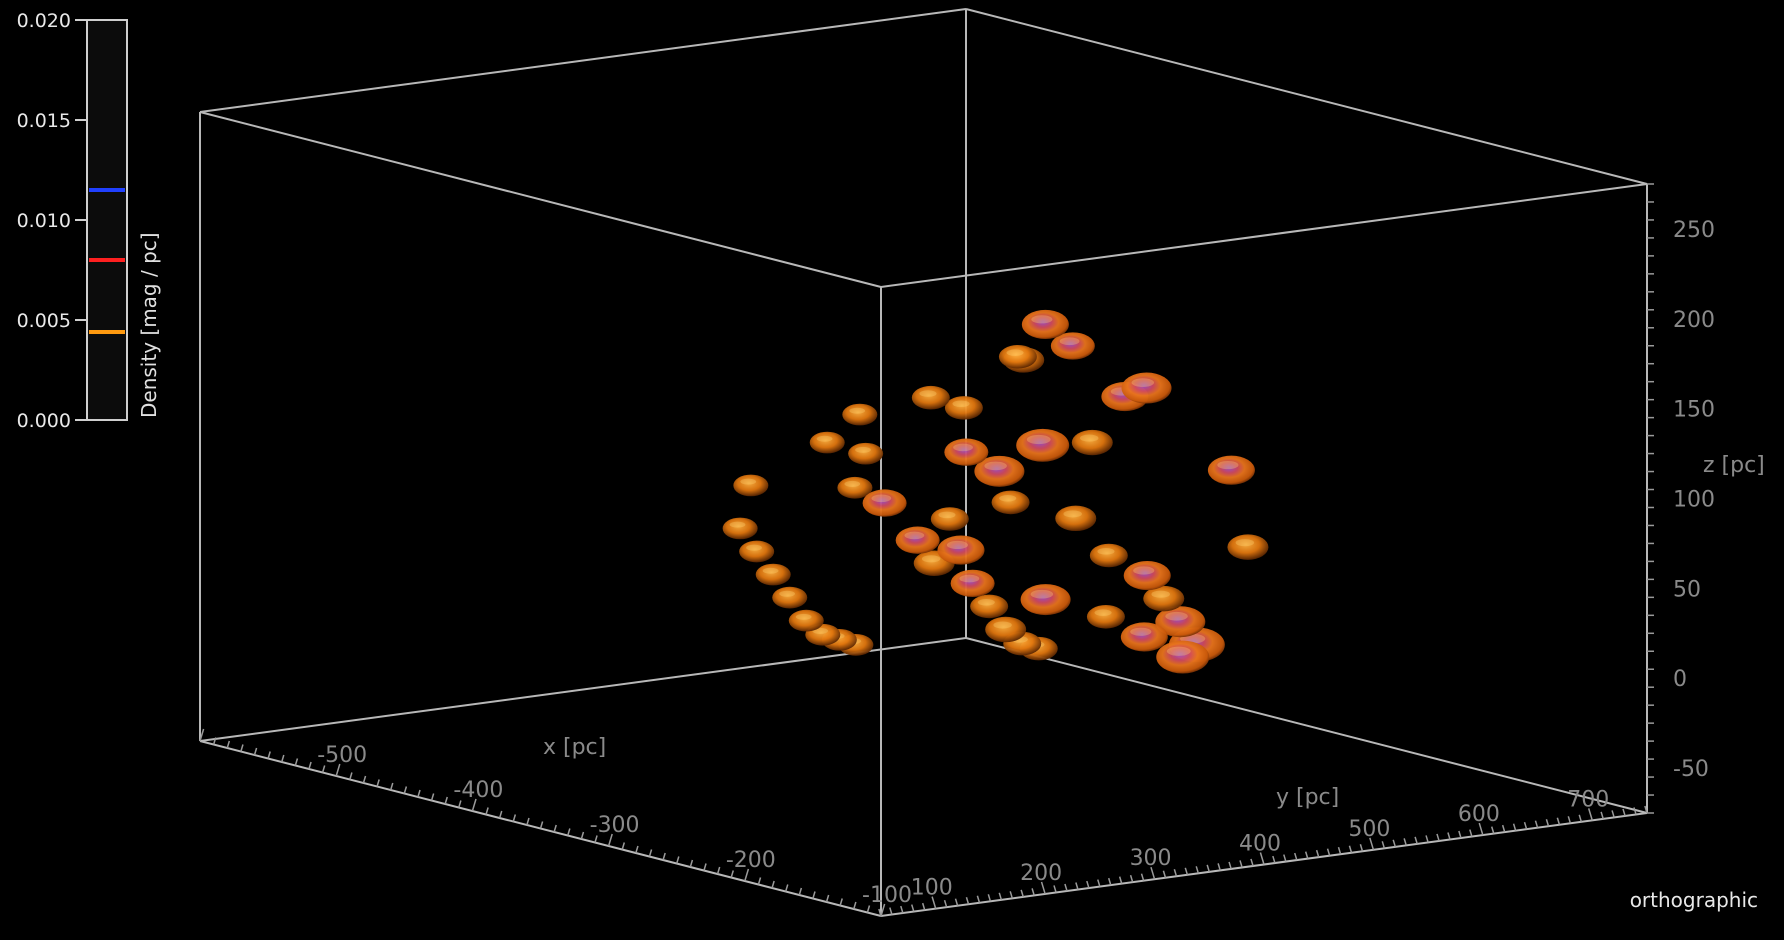 This screenshot has height=940, width=1784. What do you see at coordinates (44, 121) in the screenshot?
I see `colorbar-tick-label: 0.015` at bounding box center [44, 121].